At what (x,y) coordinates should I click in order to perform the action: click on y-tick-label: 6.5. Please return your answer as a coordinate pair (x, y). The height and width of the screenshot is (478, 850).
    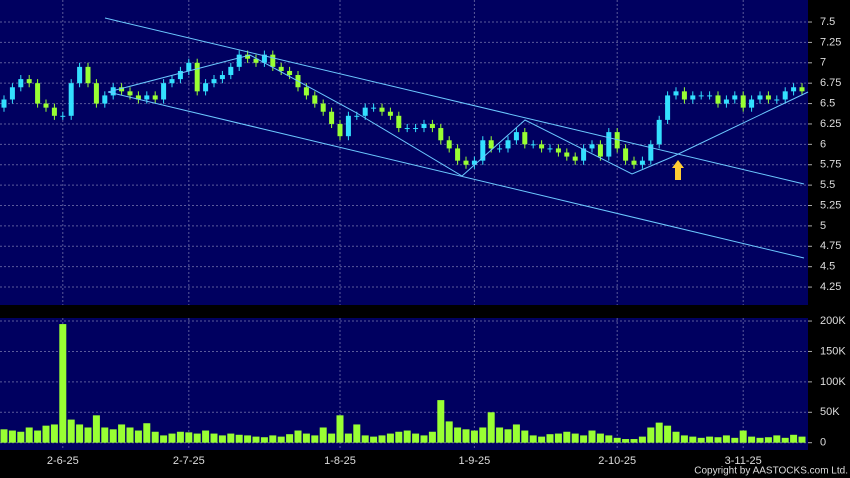
    Looking at the image, I should click on (827, 103).